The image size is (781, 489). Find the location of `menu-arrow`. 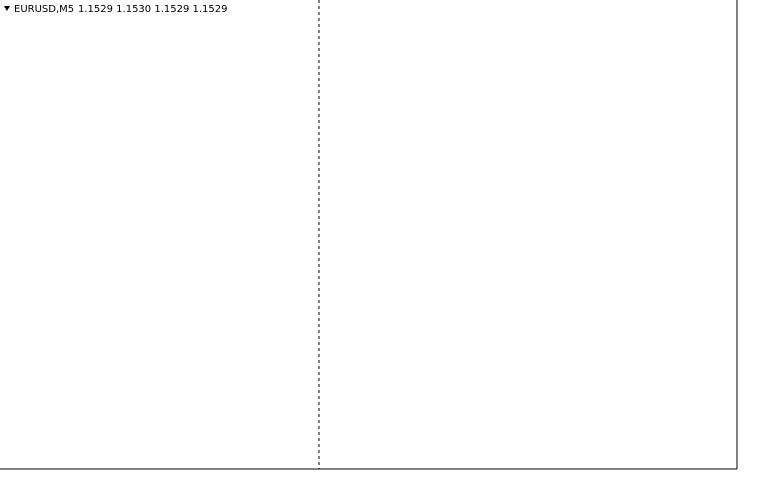

menu-arrow is located at coordinates (7, 8).